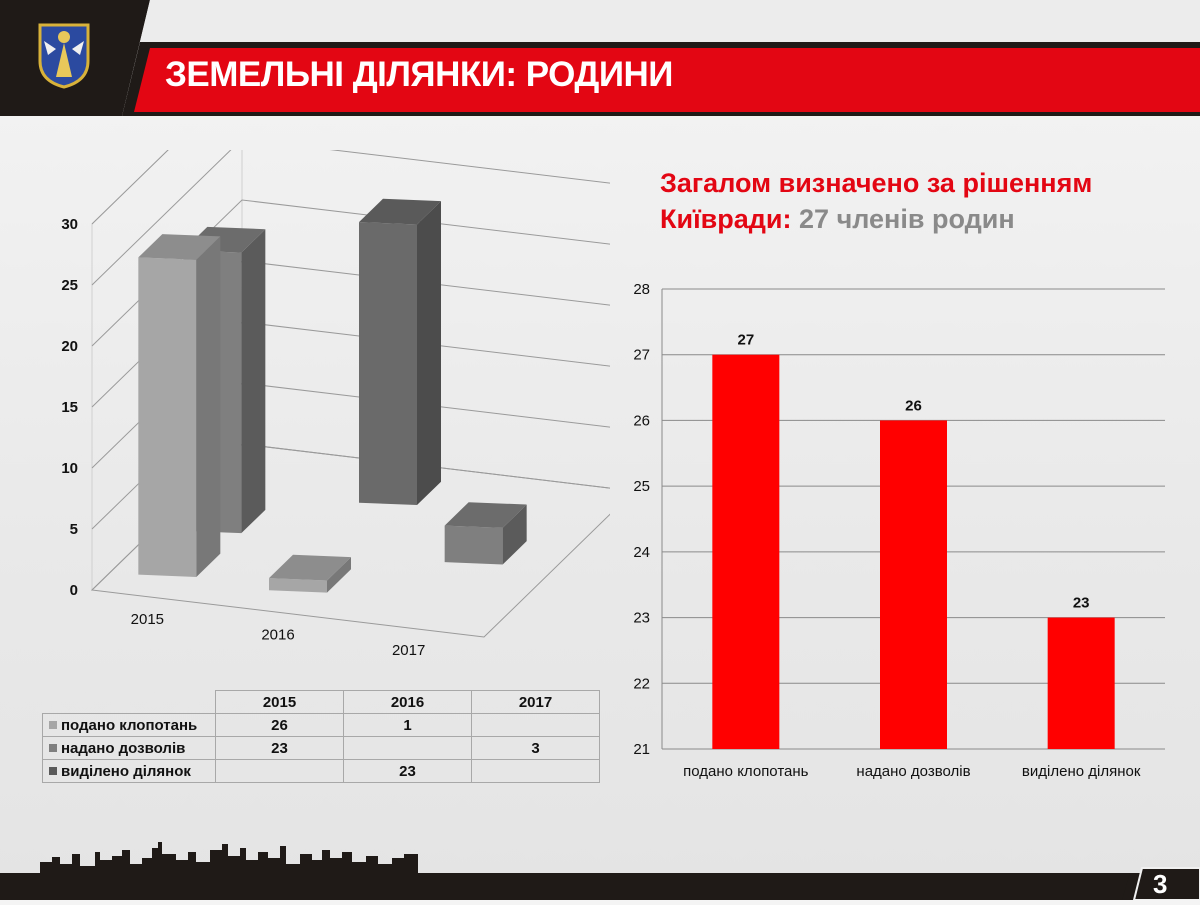 The image size is (1200, 905). Describe the element at coordinates (64, 55) in the screenshot. I see `kyiv-coat-of-arms-logo` at that location.